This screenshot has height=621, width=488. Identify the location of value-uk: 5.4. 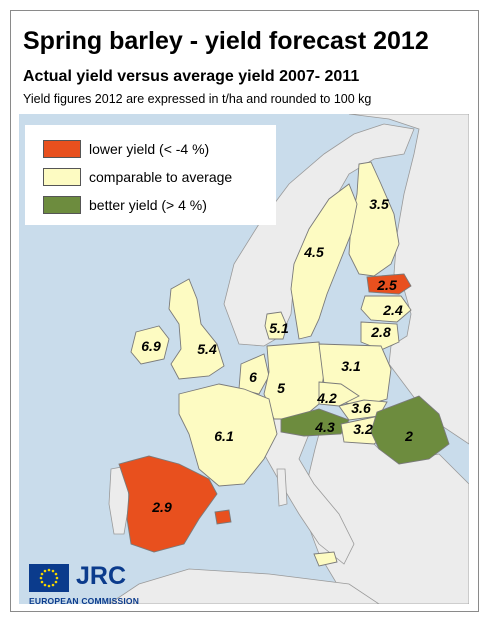
(207, 349).